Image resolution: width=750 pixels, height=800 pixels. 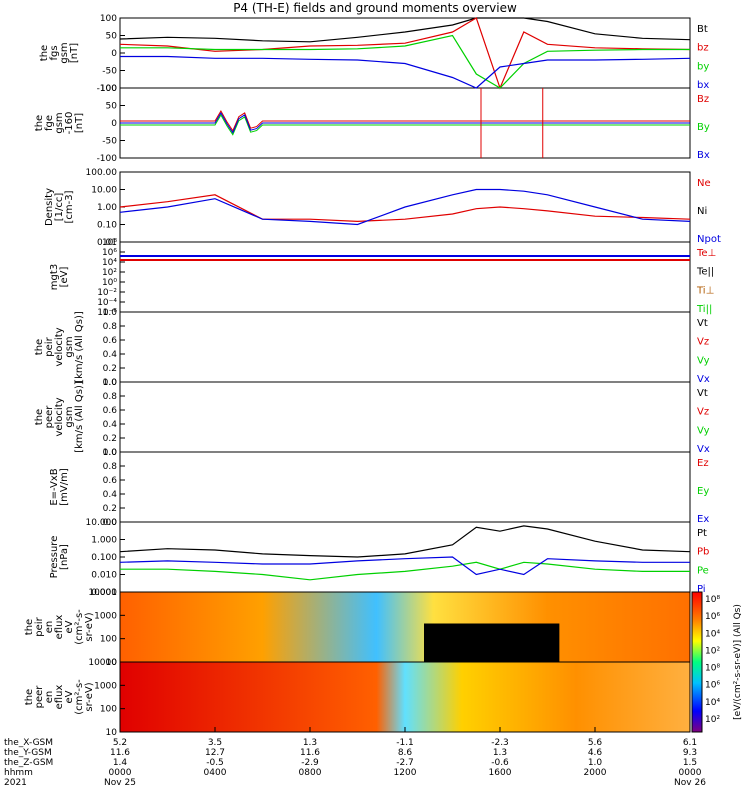 What do you see at coordinates (54, 52) in the screenshot?
I see `ylabel-fgs: fgs` at bounding box center [54, 52].